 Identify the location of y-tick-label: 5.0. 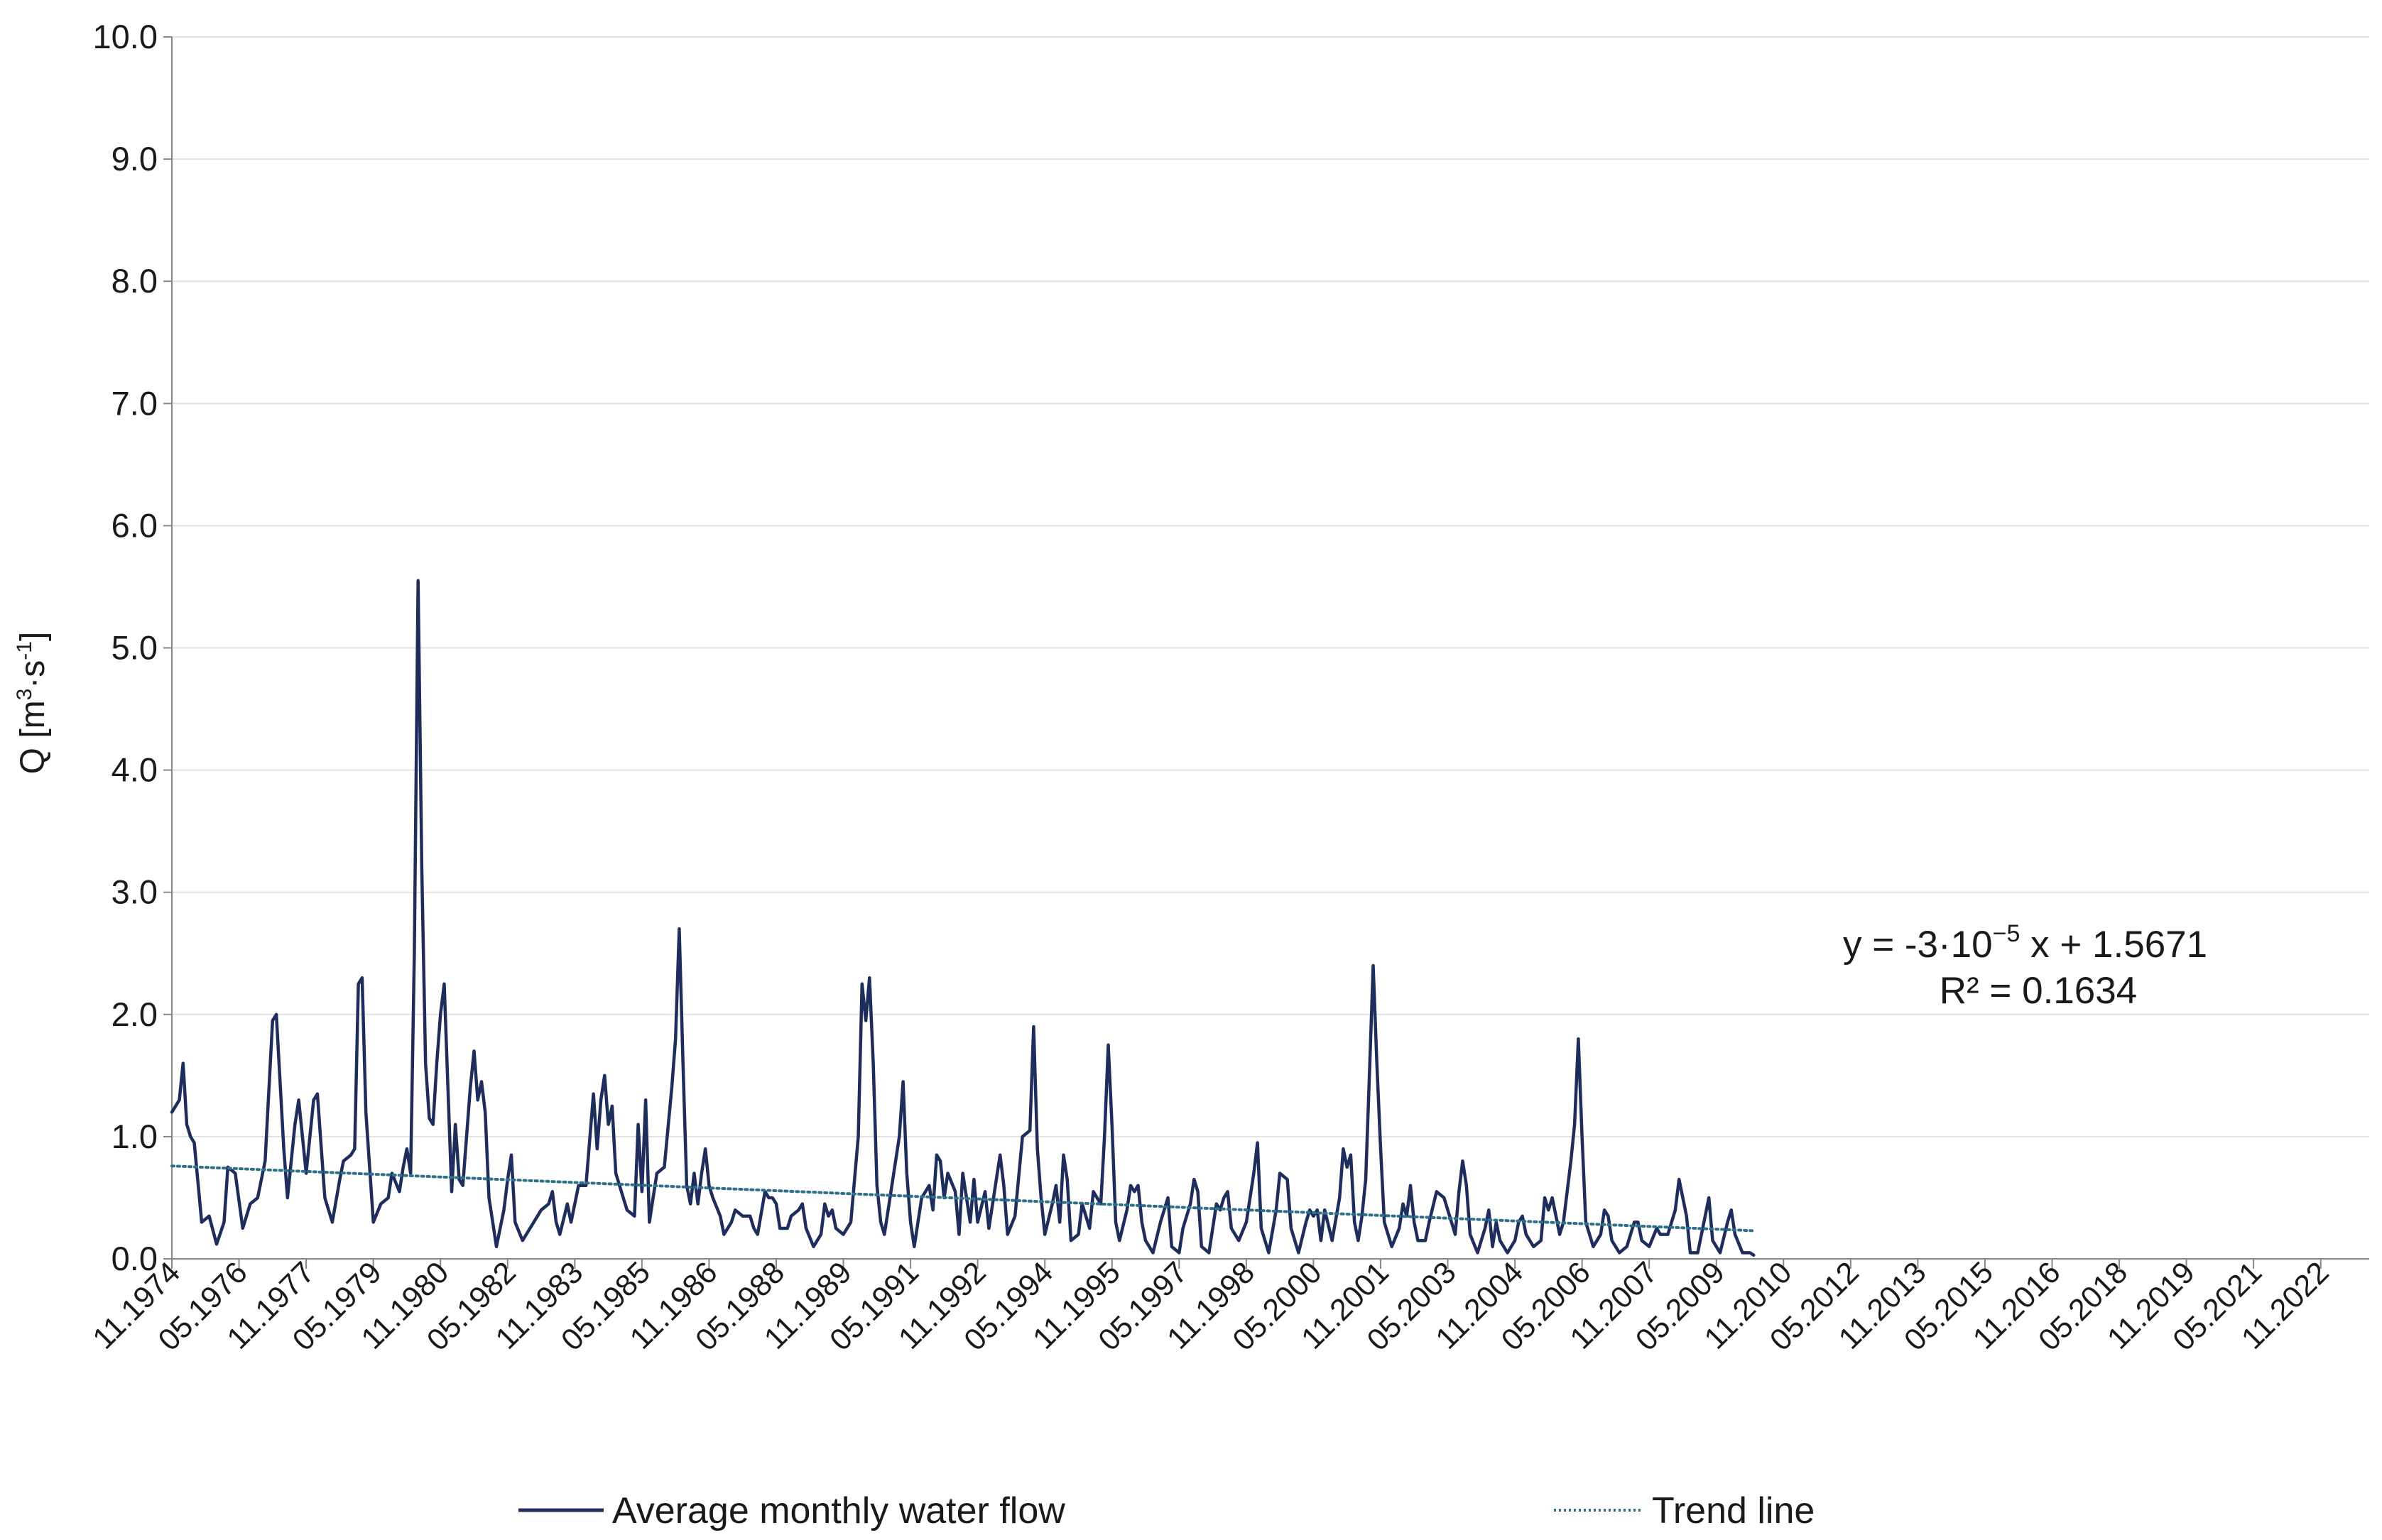
(135, 648).